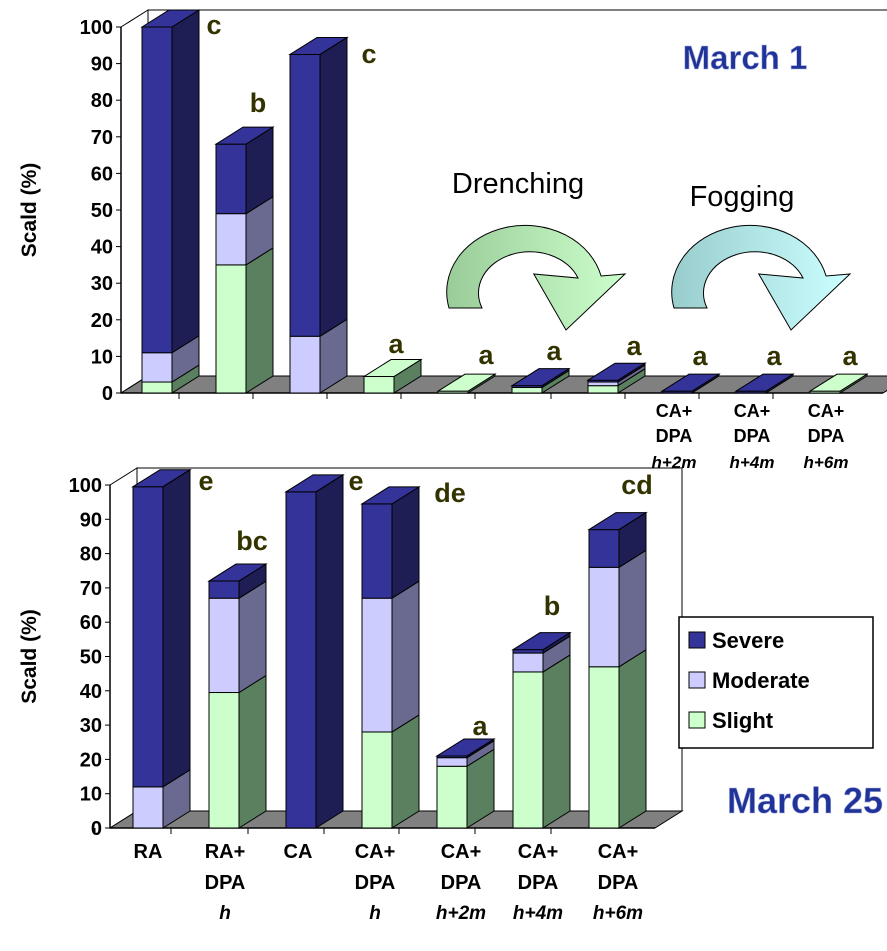 This screenshot has width=887, height=951. I want to click on legend-box, so click(776, 682).